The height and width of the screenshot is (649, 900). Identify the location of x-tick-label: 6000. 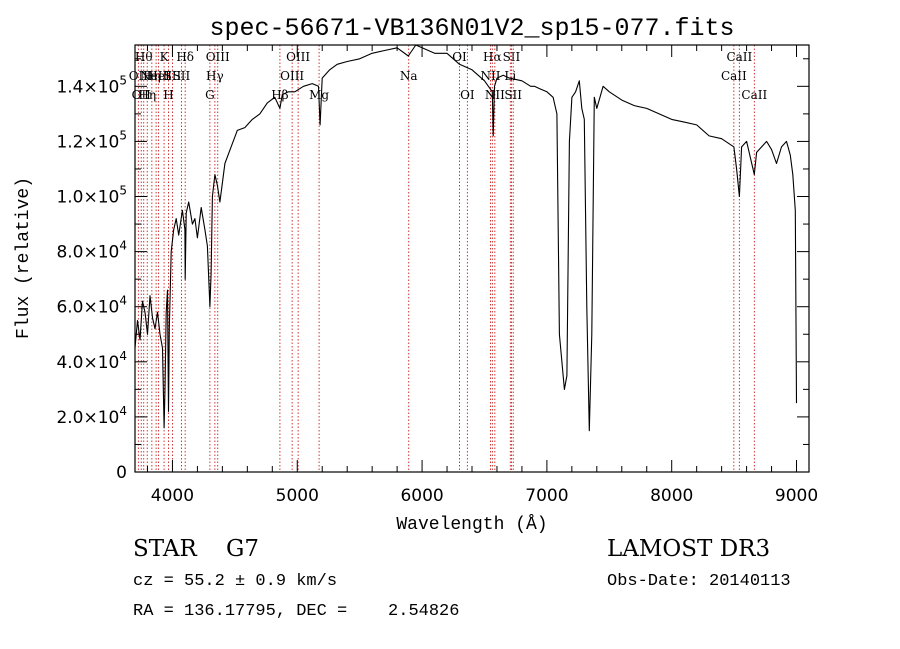
(421, 496).